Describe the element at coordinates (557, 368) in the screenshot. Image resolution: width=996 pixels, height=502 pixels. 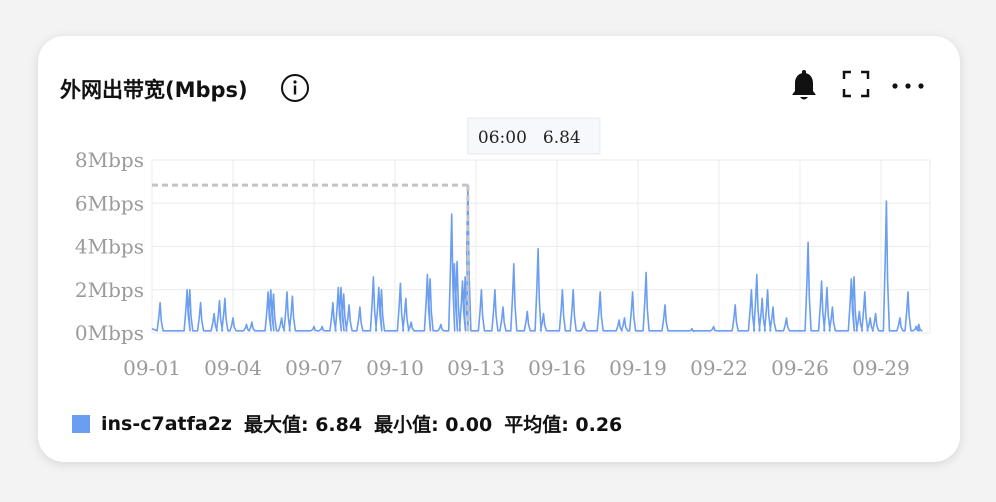
I see `x-tick-label: 09-16` at that location.